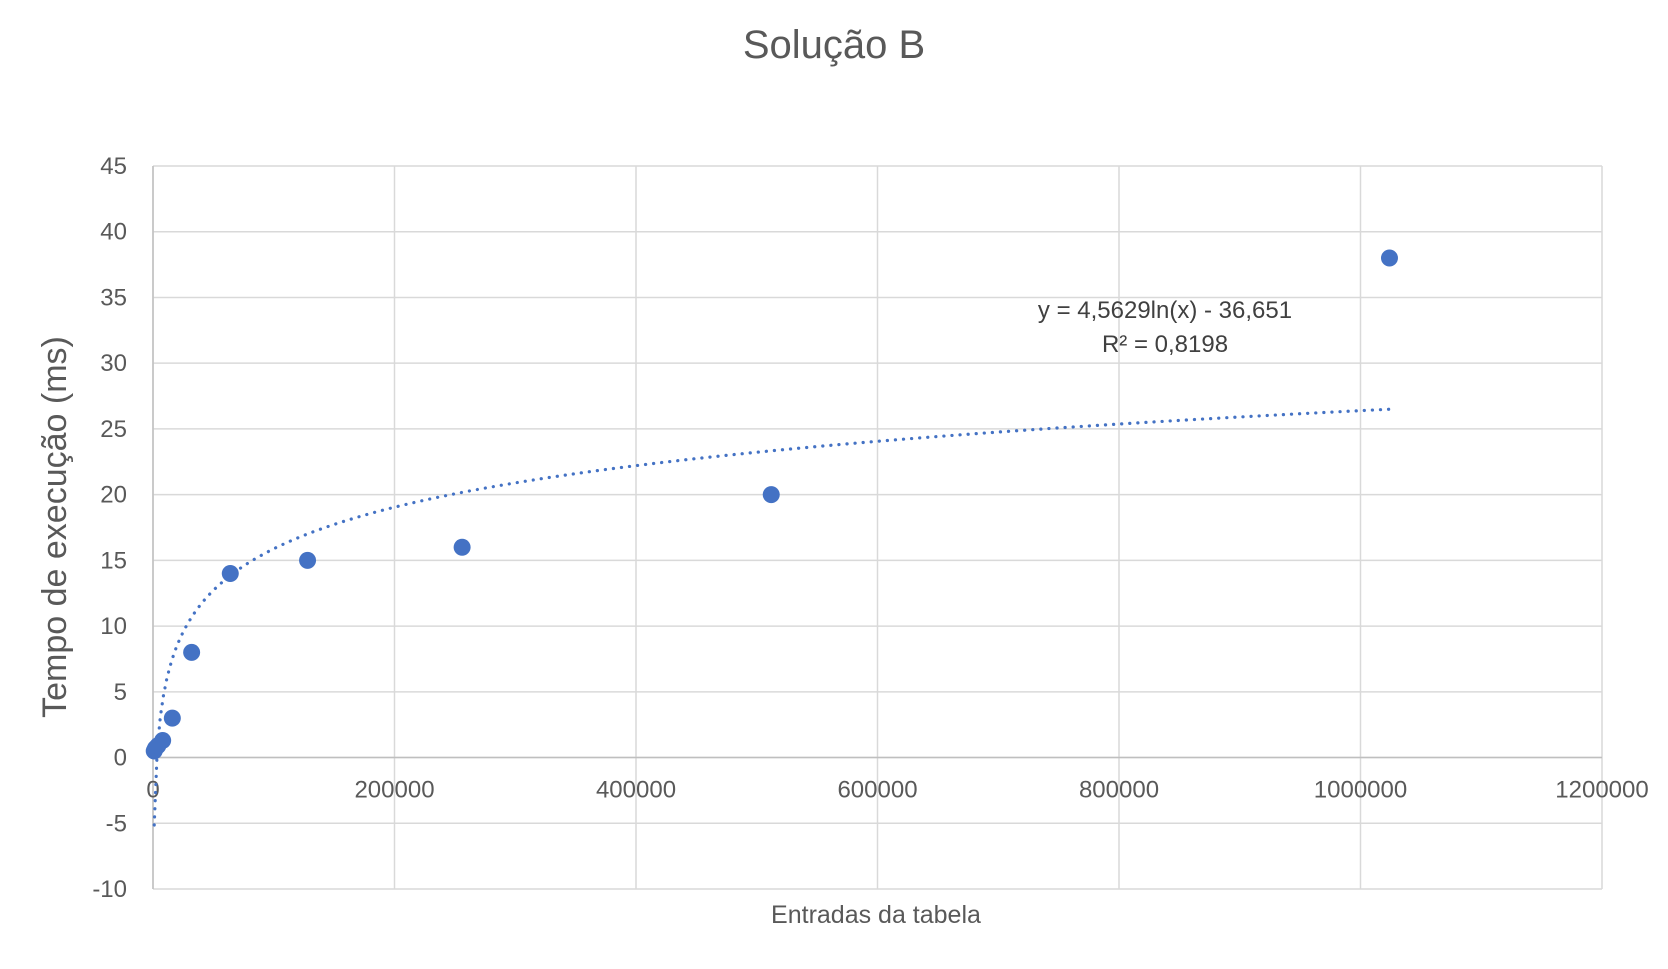 The image size is (1668, 969). I want to click on y-tick-label: 10, so click(113, 626).